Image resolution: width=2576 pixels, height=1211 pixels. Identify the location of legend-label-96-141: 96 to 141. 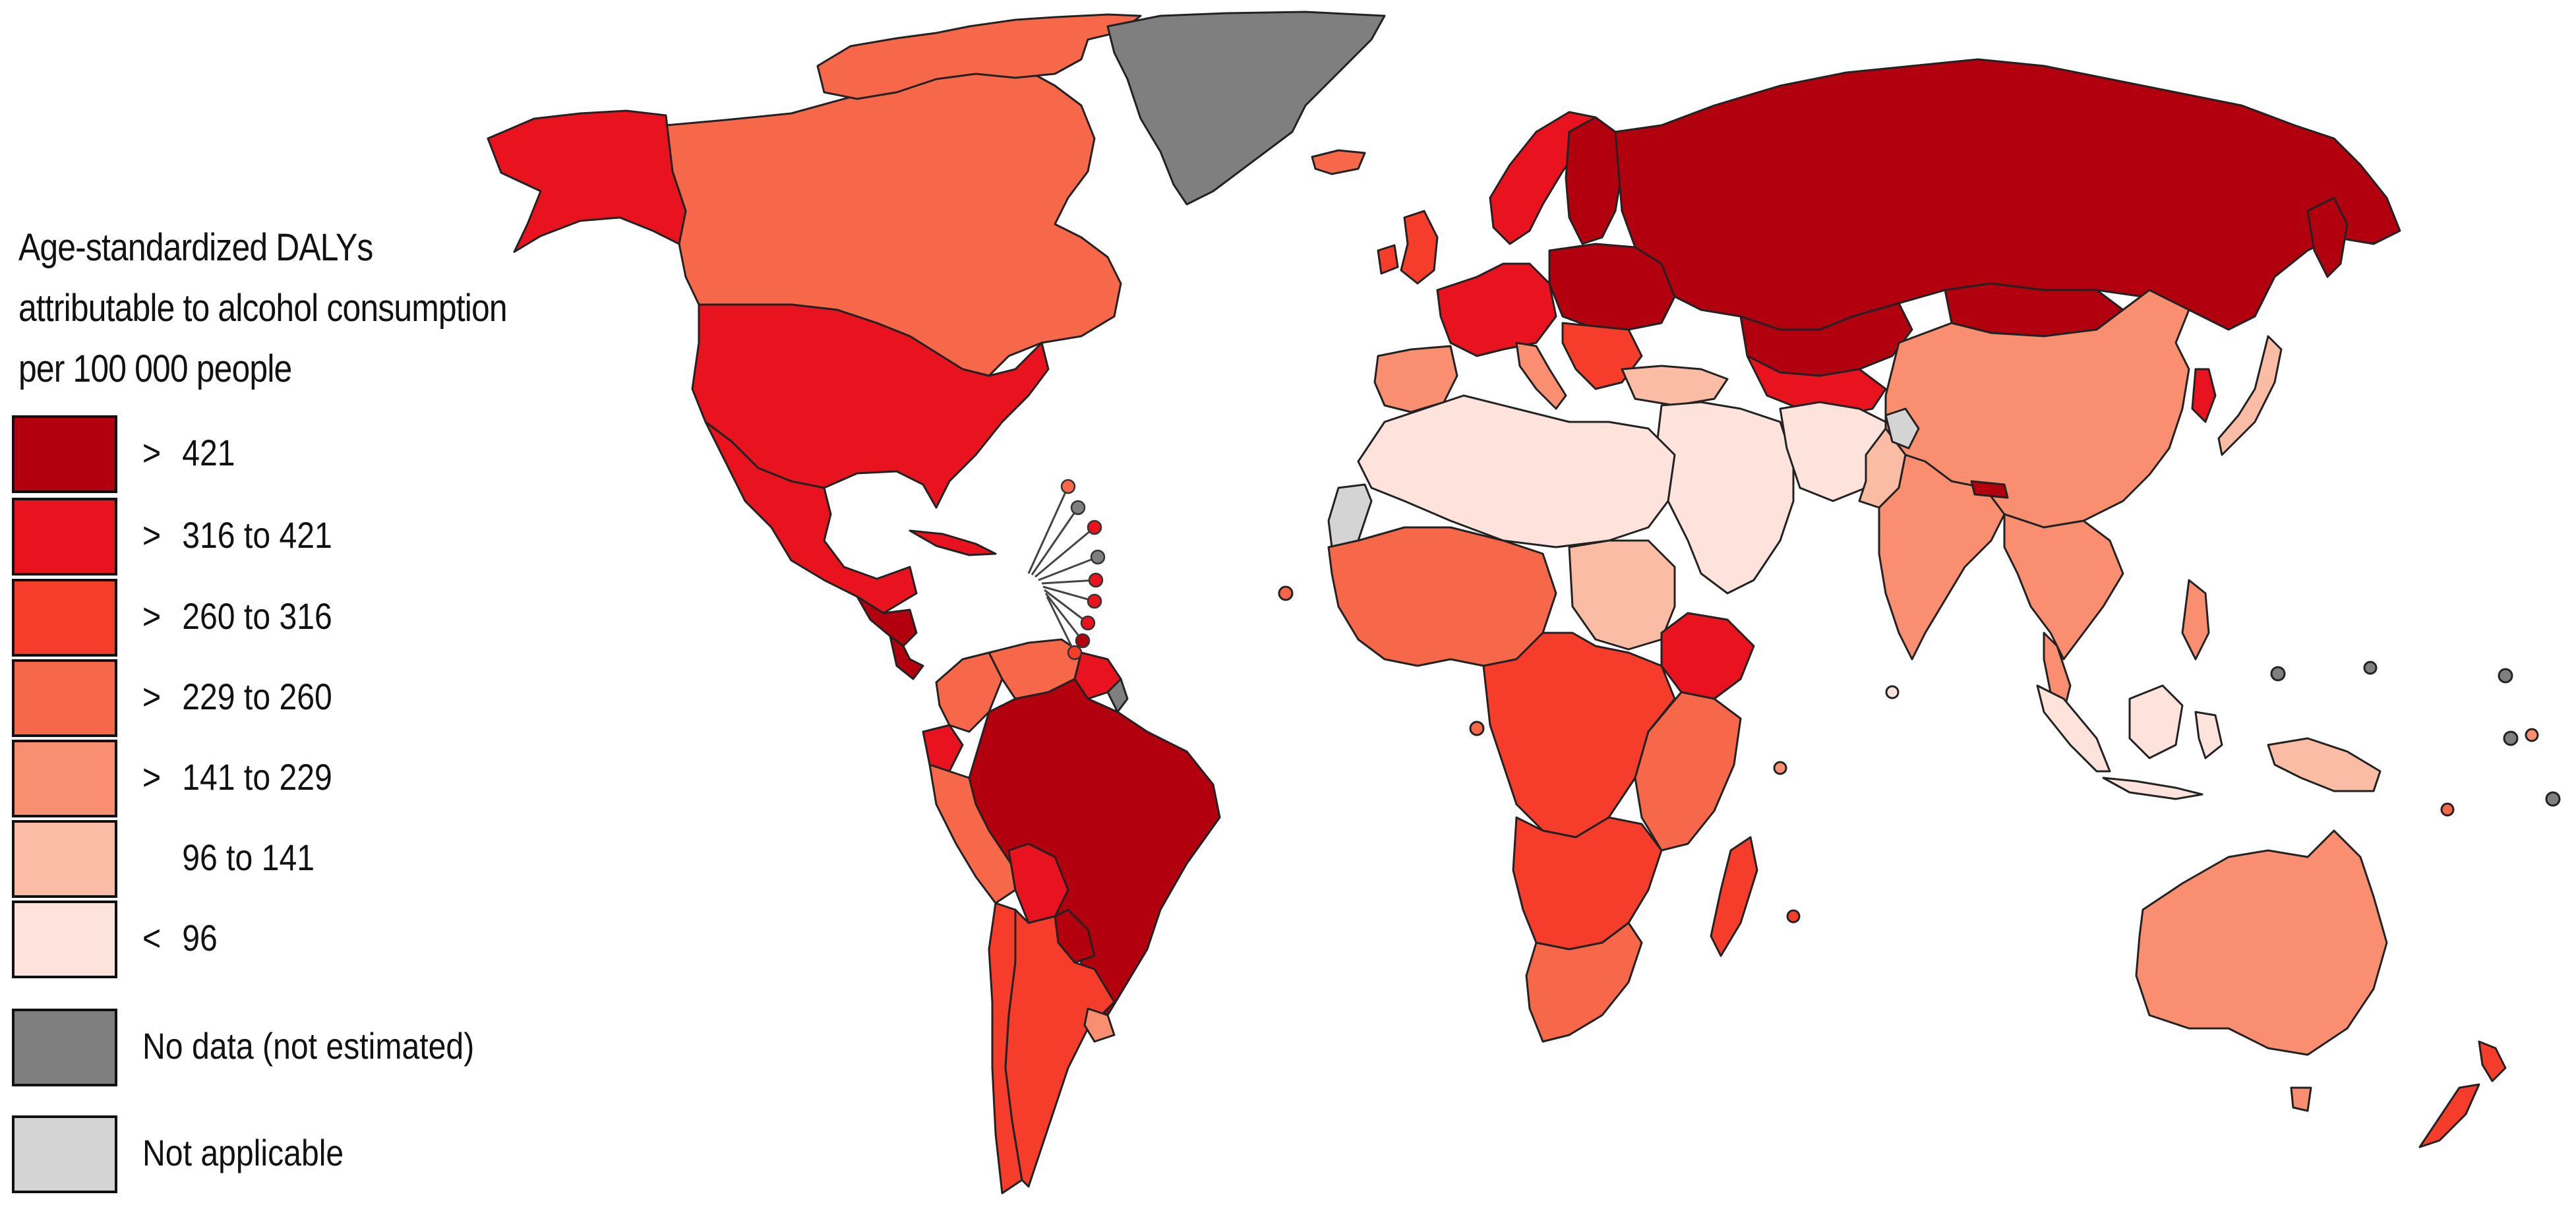
(249, 857).